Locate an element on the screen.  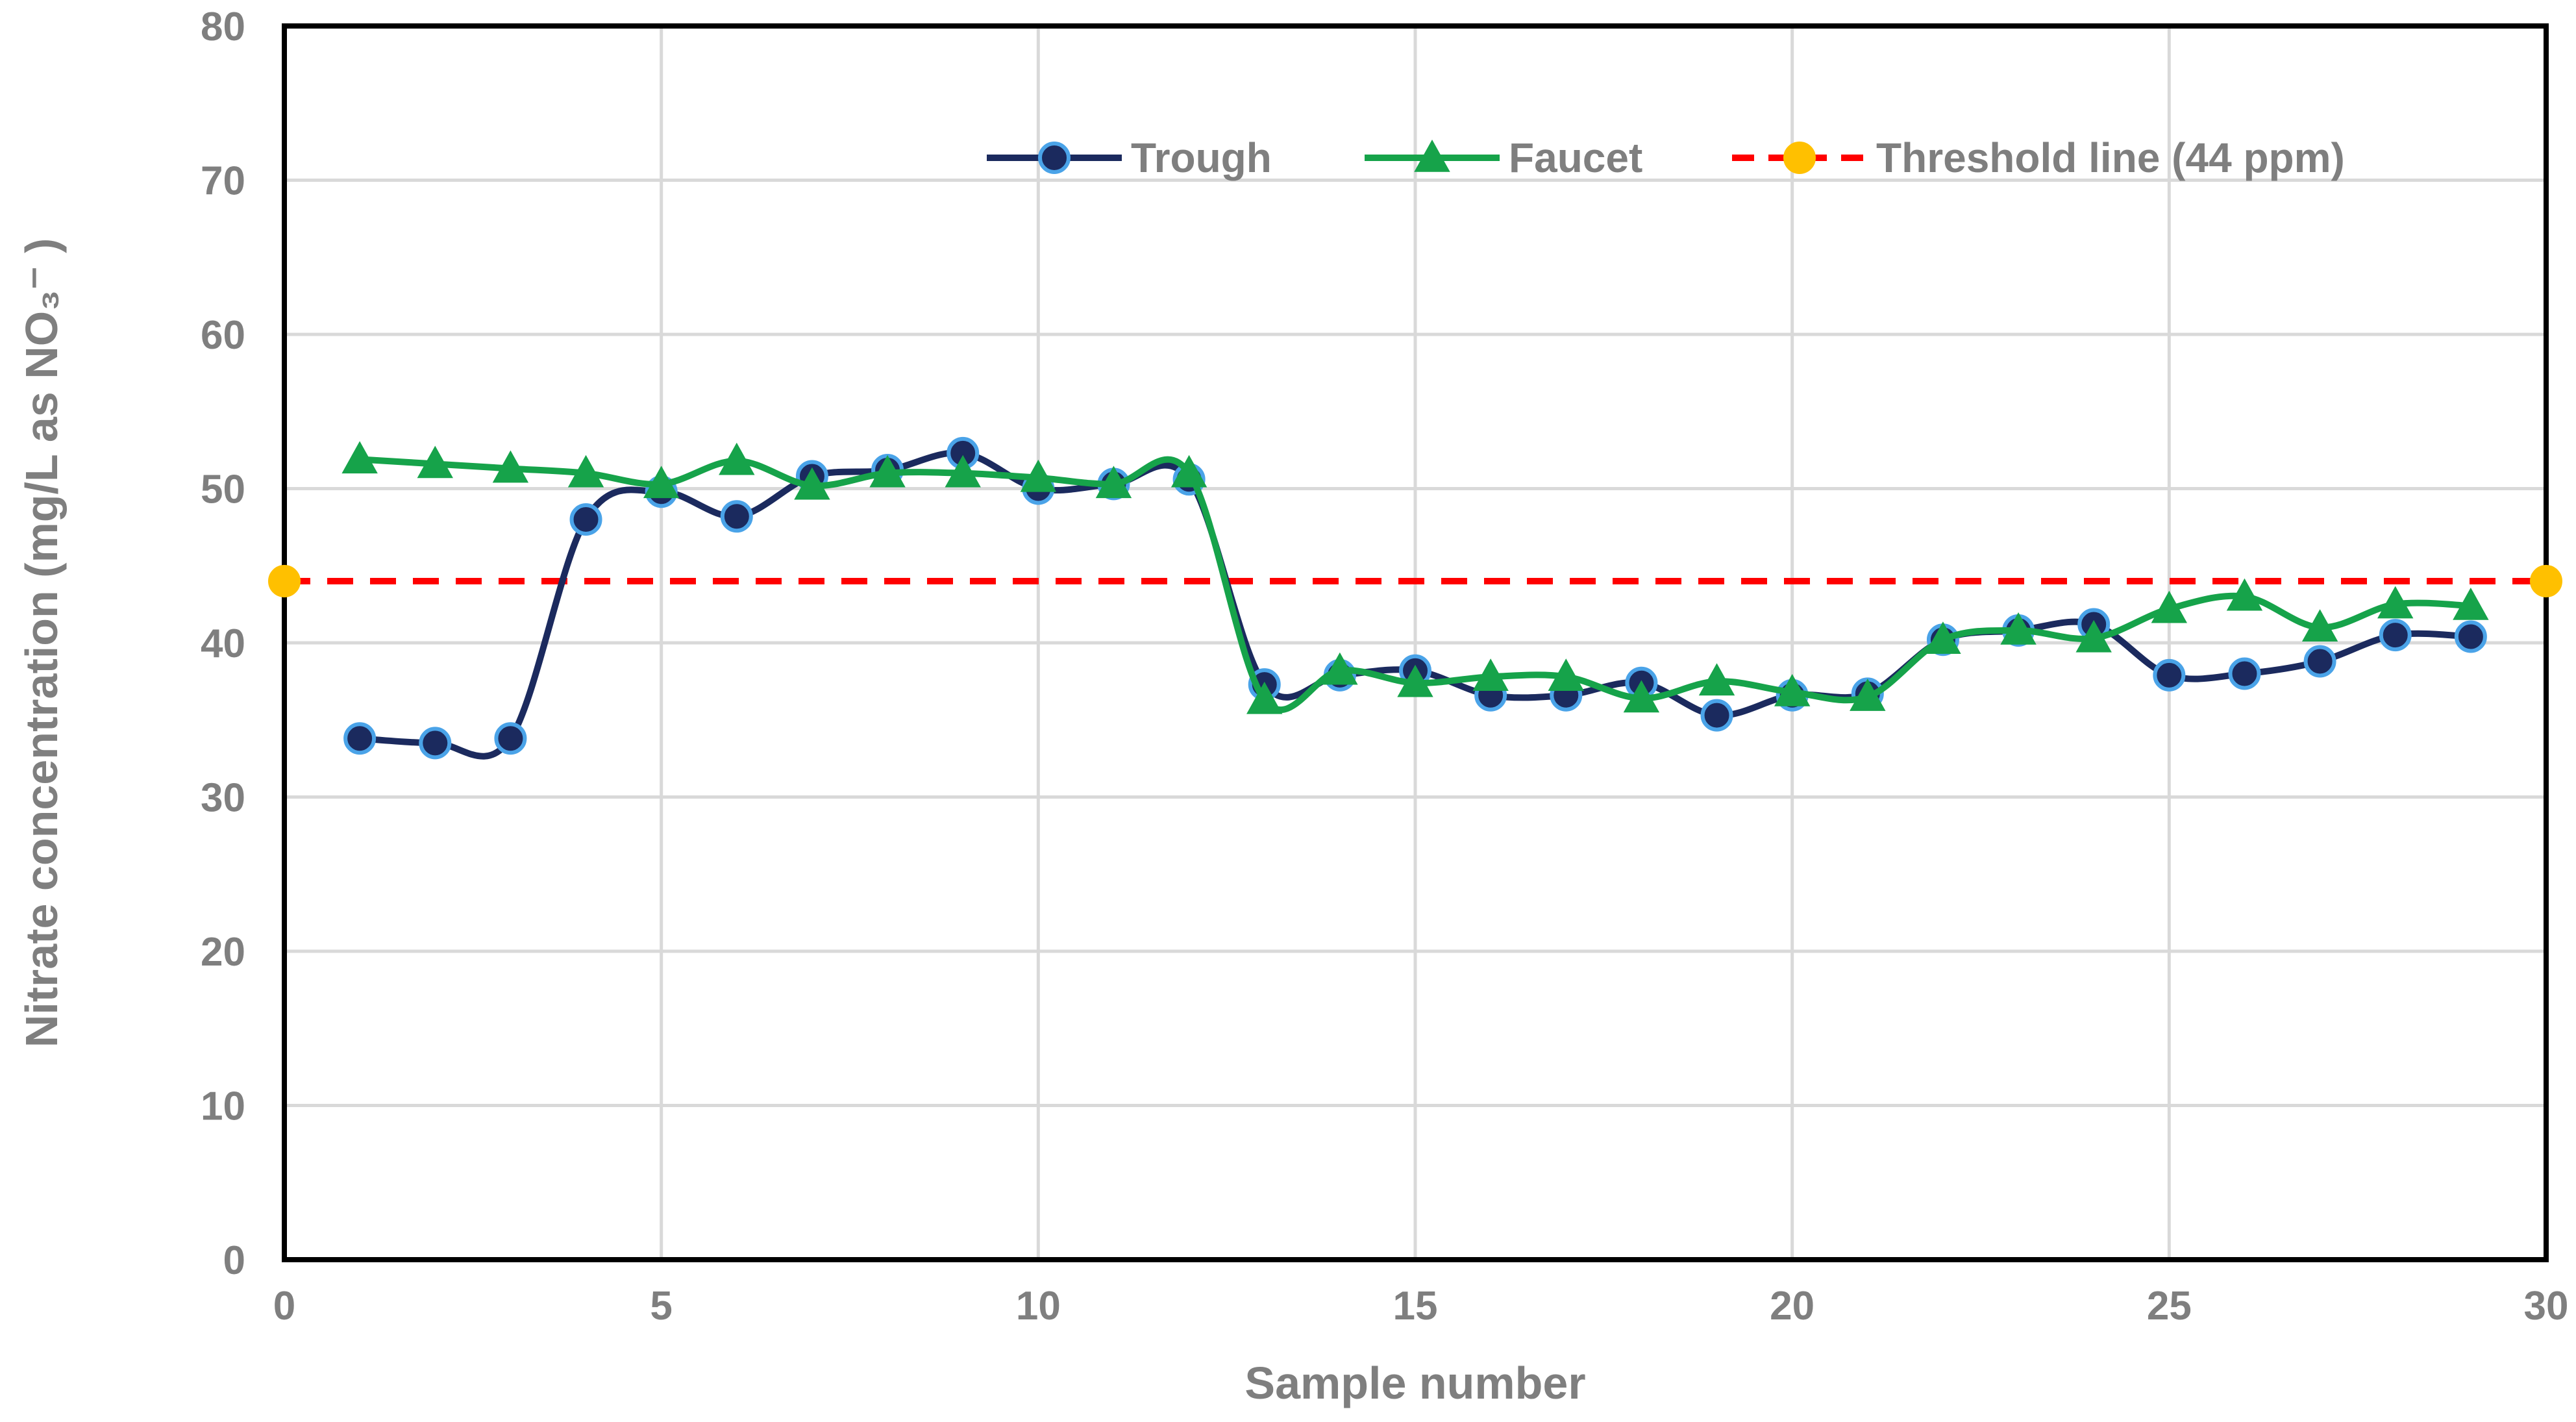
x-tick-label: 30 is located at coordinates (2546, 1306).